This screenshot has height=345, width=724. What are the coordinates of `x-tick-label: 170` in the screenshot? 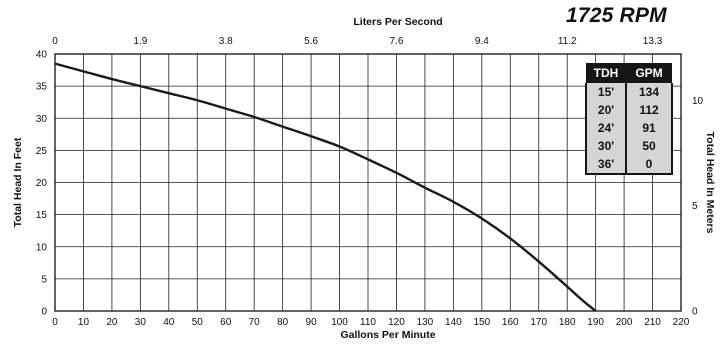 It's located at (538, 322).